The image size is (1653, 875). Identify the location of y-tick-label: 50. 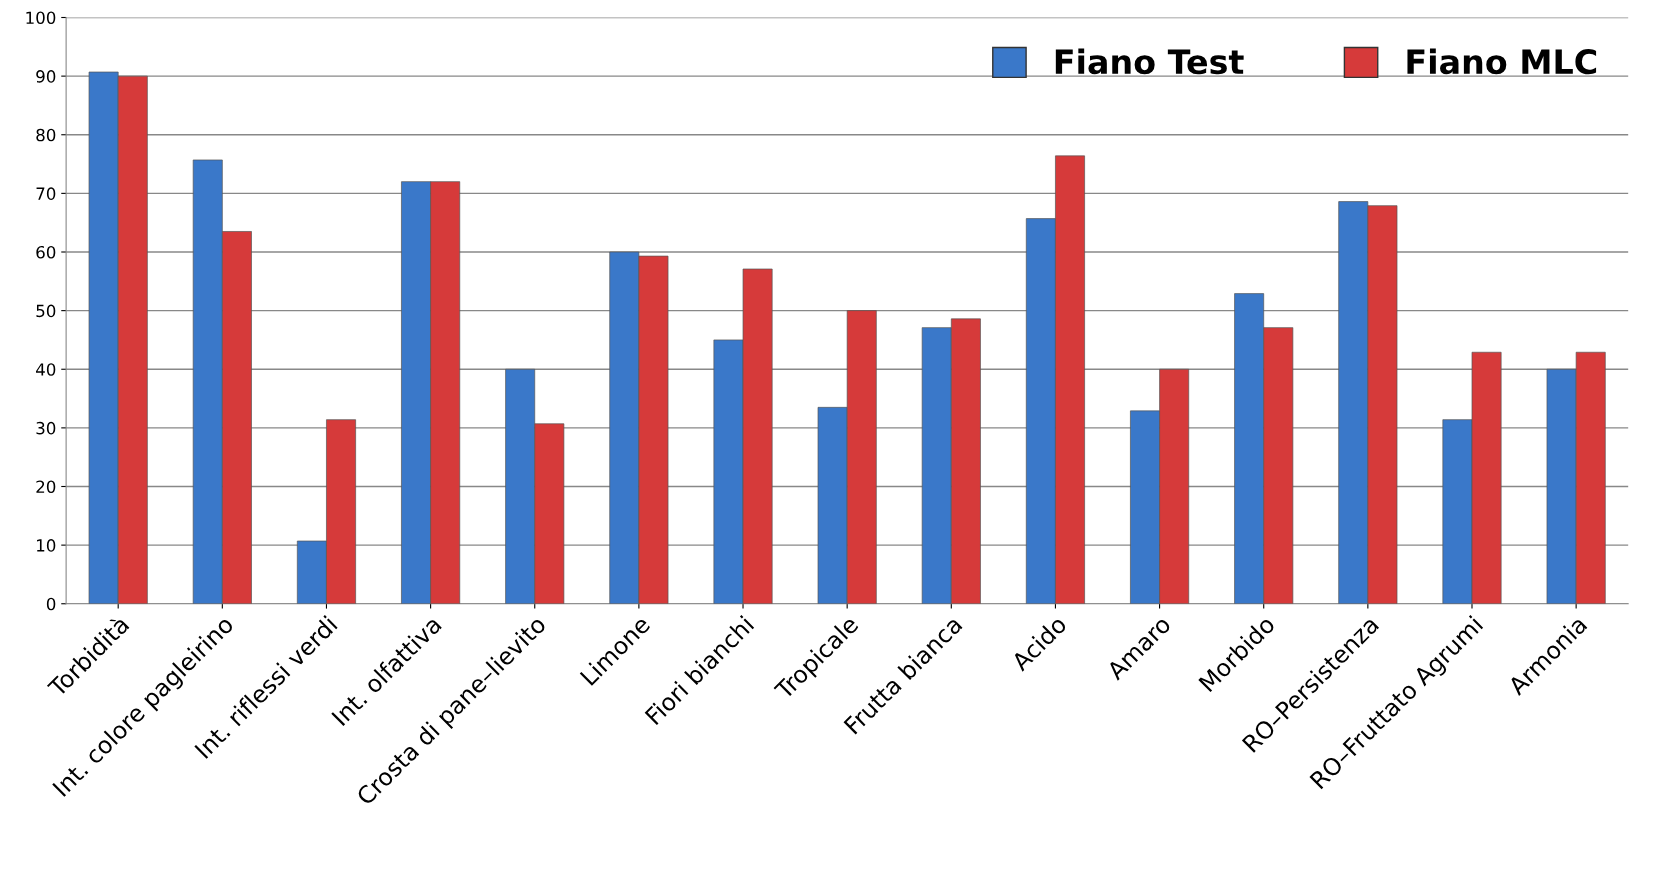
(46, 311).